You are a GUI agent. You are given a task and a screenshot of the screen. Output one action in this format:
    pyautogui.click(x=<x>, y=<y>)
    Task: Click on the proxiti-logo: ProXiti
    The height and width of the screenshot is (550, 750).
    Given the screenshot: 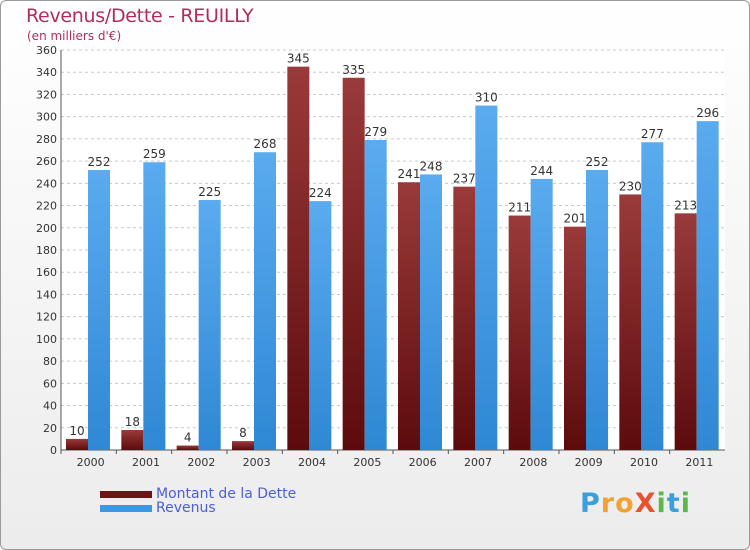 What is the action you would take?
    pyautogui.click(x=635, y=503)
    